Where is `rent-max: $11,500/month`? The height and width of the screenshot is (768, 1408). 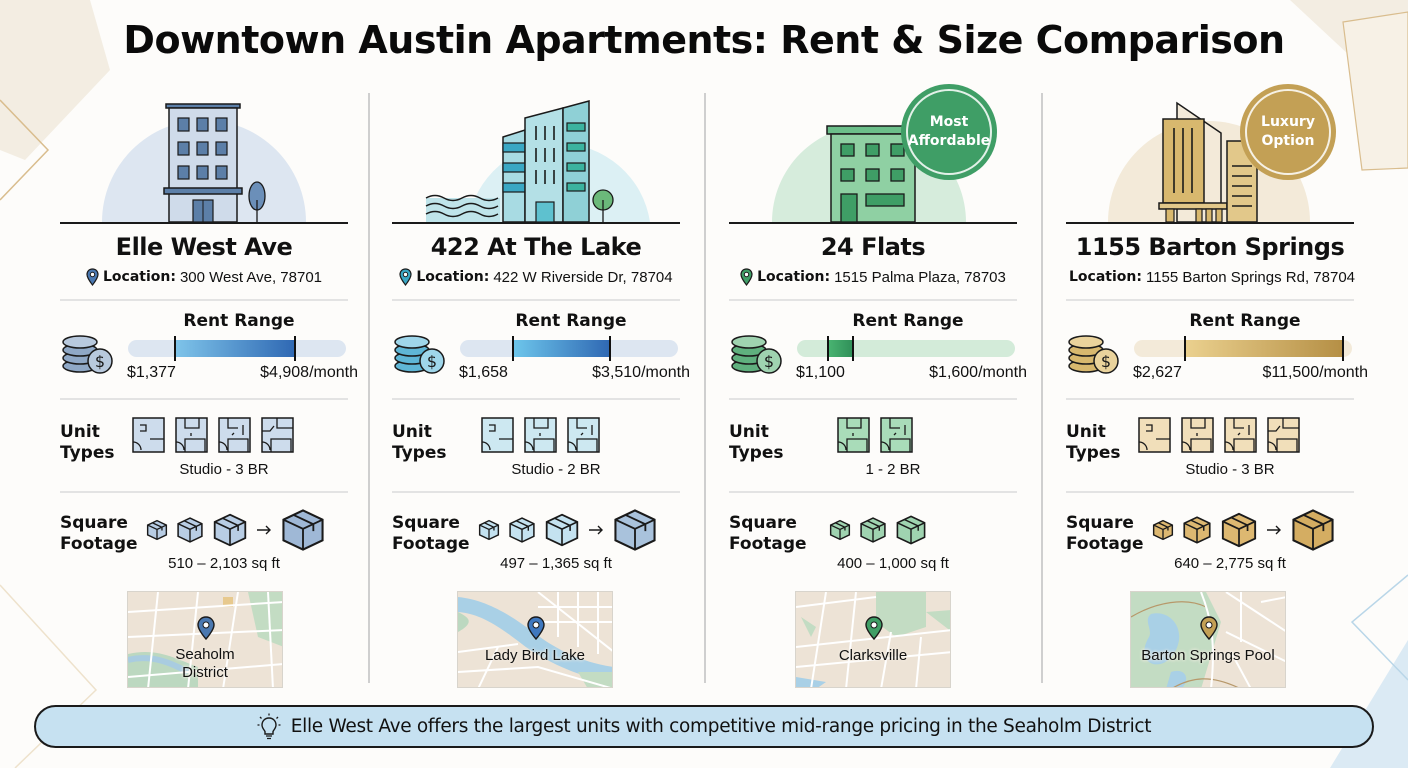 rent-max: $11,500/month is located at coordinates (1315, 372).